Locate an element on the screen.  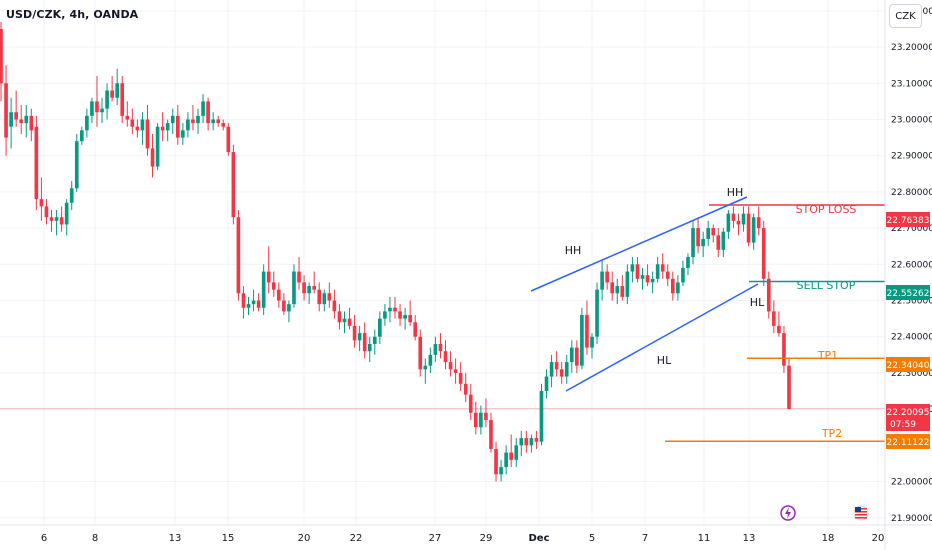
y-tick-label: 22.60000 is located at coordinates (911, 265).